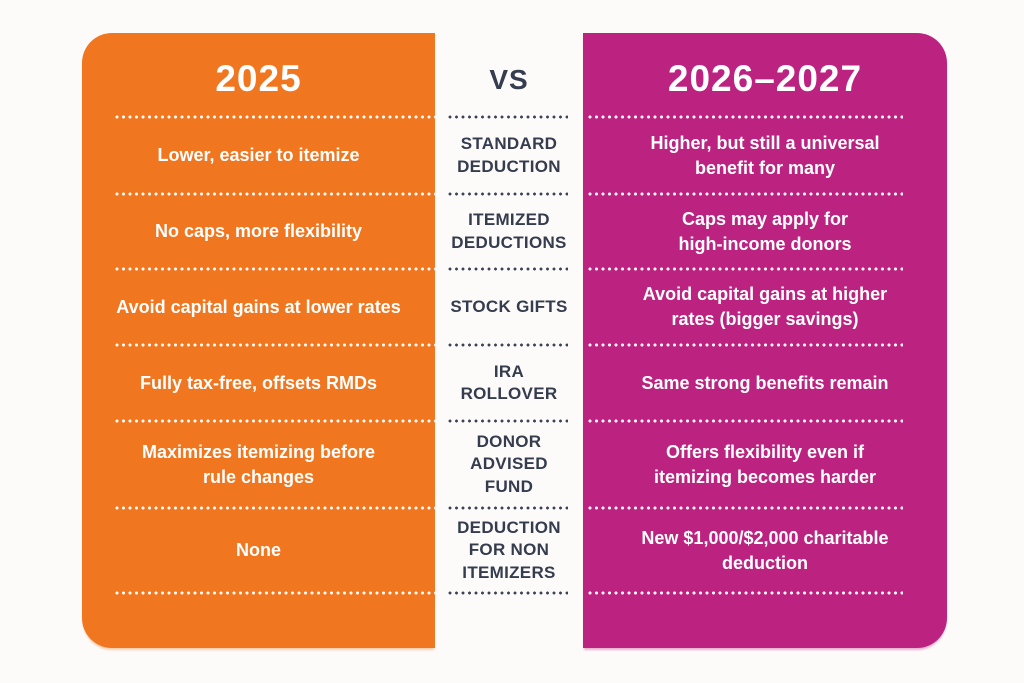 The width and height of the screenshot is (1024, 683). I want to click on table-row: No caps, more flexibility, so click(258, 232).